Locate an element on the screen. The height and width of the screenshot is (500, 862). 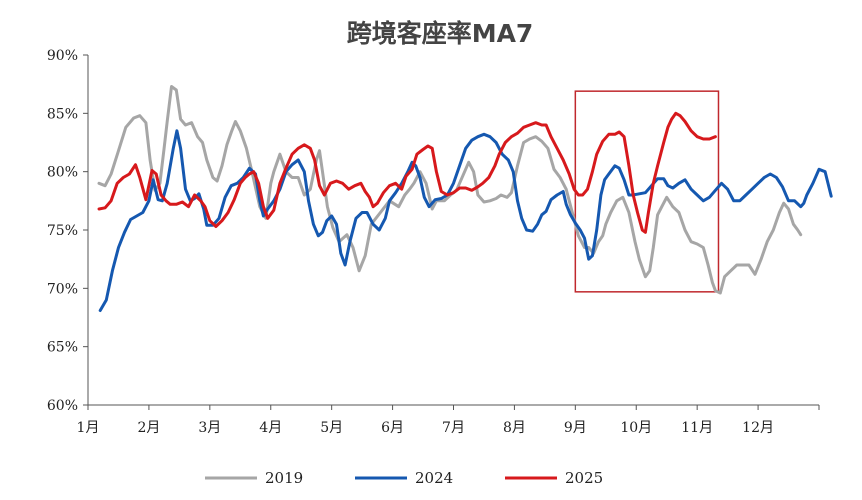
y-tick-label: 70% is located at coordinates (62, 289).